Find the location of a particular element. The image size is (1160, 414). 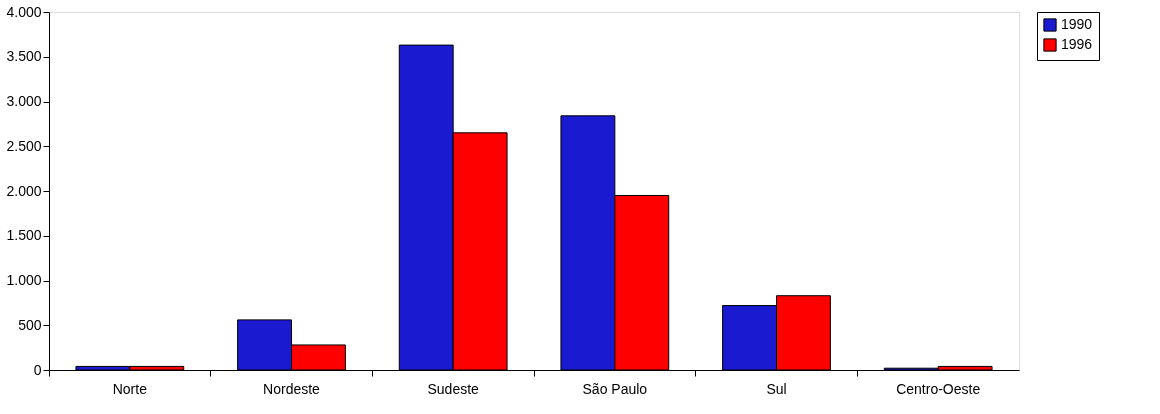

x-tick-label: Sudeste is located at coordinates (453, 388).